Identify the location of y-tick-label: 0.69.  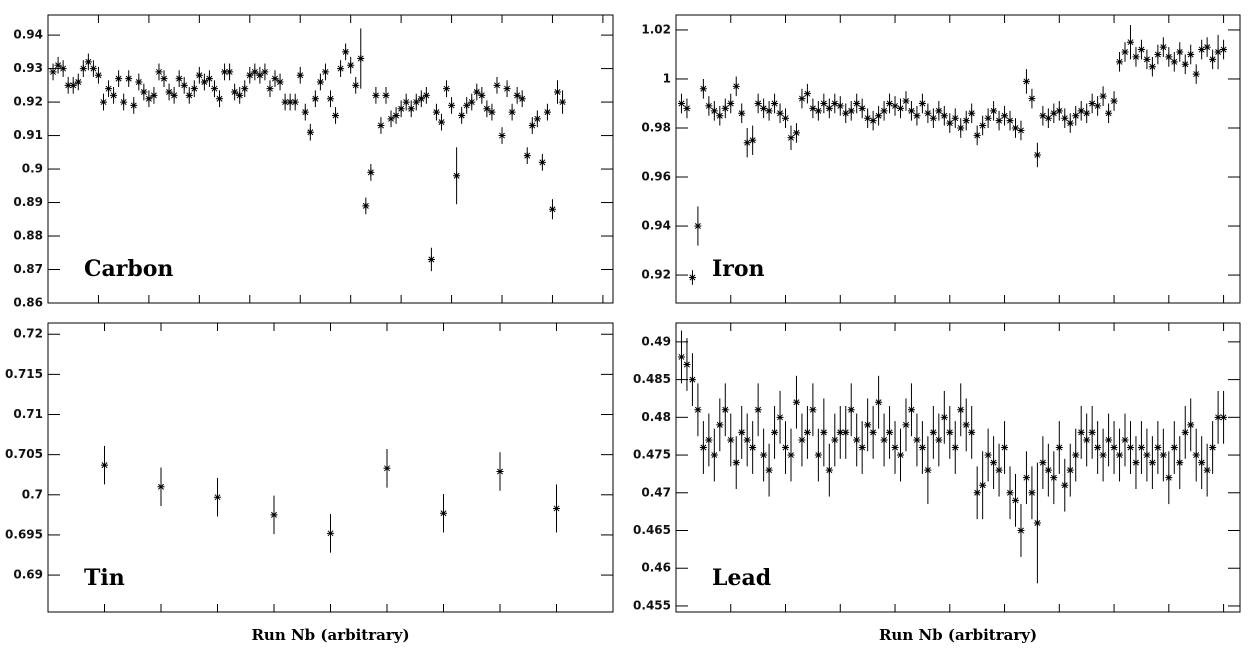
(28, 575).